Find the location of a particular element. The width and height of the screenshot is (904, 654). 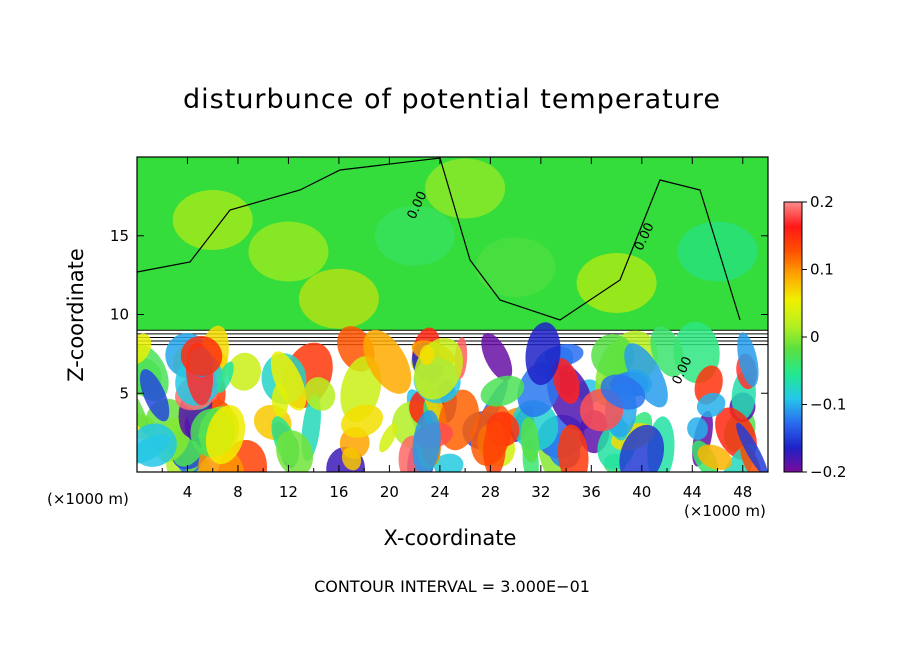

colorbar-tick-label: −0.2 is located at coordinates (828, 472).